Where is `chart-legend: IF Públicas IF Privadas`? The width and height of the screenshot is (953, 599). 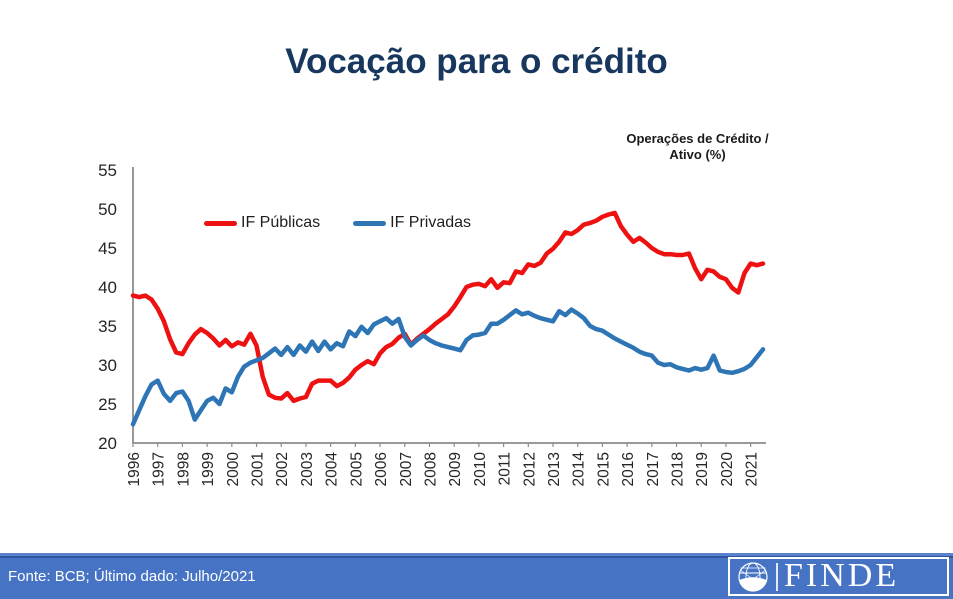
chart-legend: IF Públicas IF Privadas is located at coordinates (354, 223).